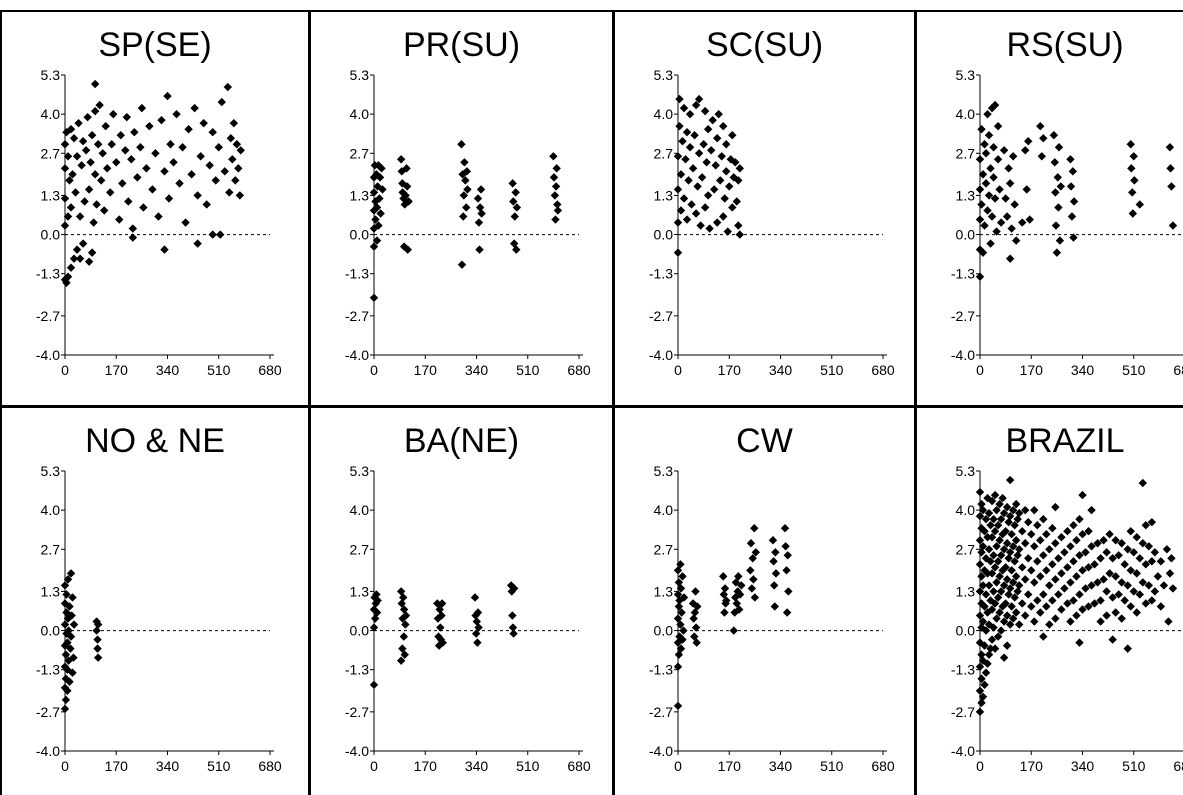 The width and height of the screenshot is (1183, 795). What do you see at coordinates (1065, 441) in the screenshot?
I see `panel-title: BRAZIL` at bounding box center [1065, 441].